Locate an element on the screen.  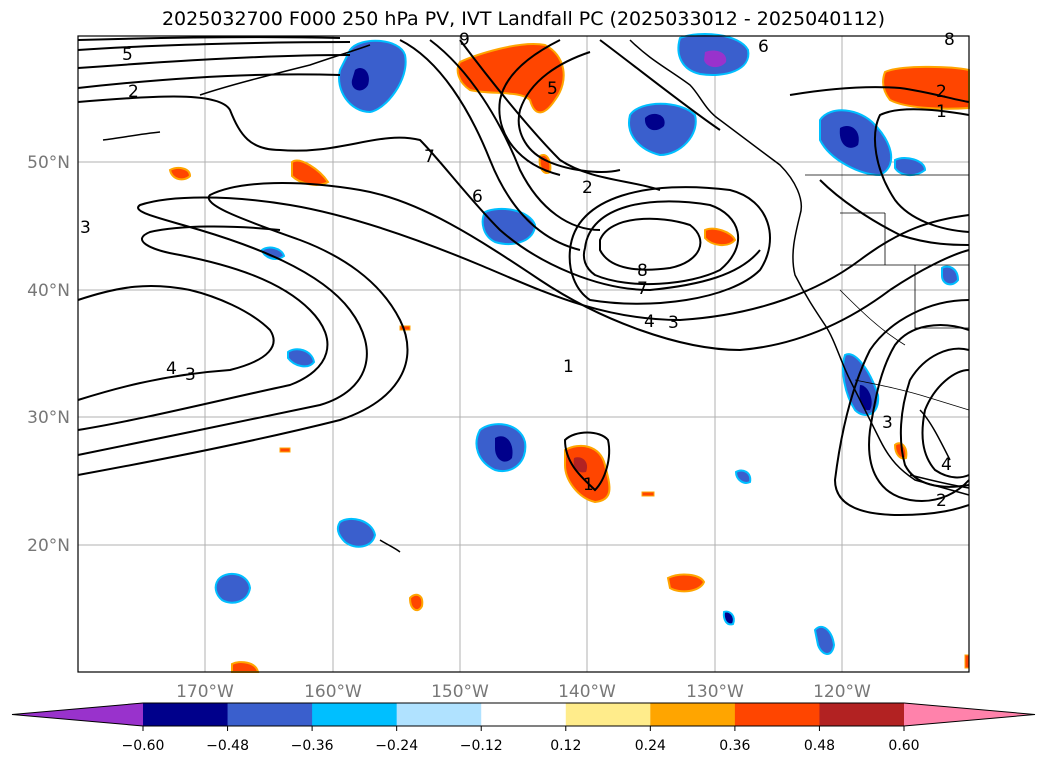
colorbar-tick-label: 0.24 is located at coordinates (650, 746).